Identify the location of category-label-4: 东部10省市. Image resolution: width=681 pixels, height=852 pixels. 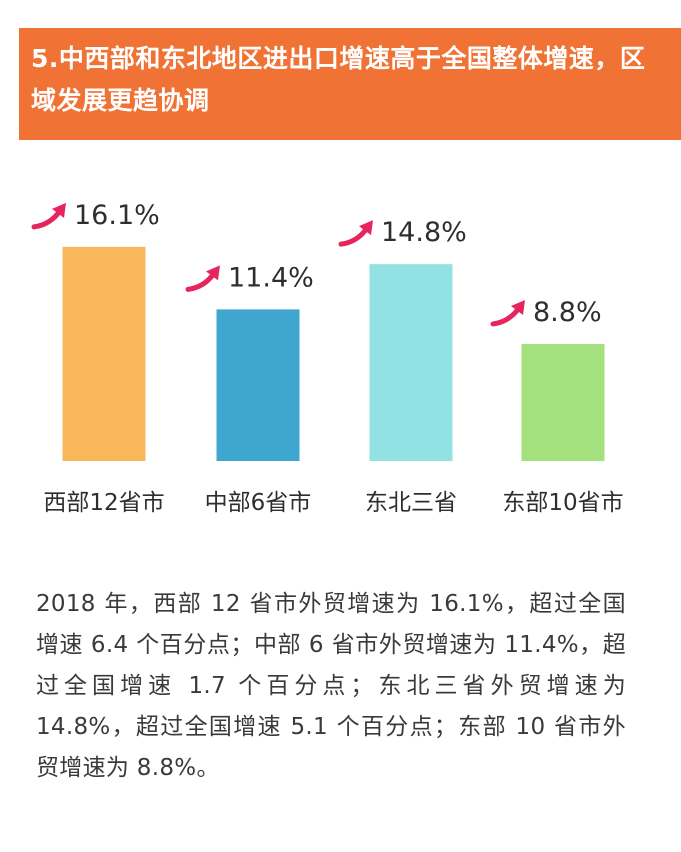
(562, 503).